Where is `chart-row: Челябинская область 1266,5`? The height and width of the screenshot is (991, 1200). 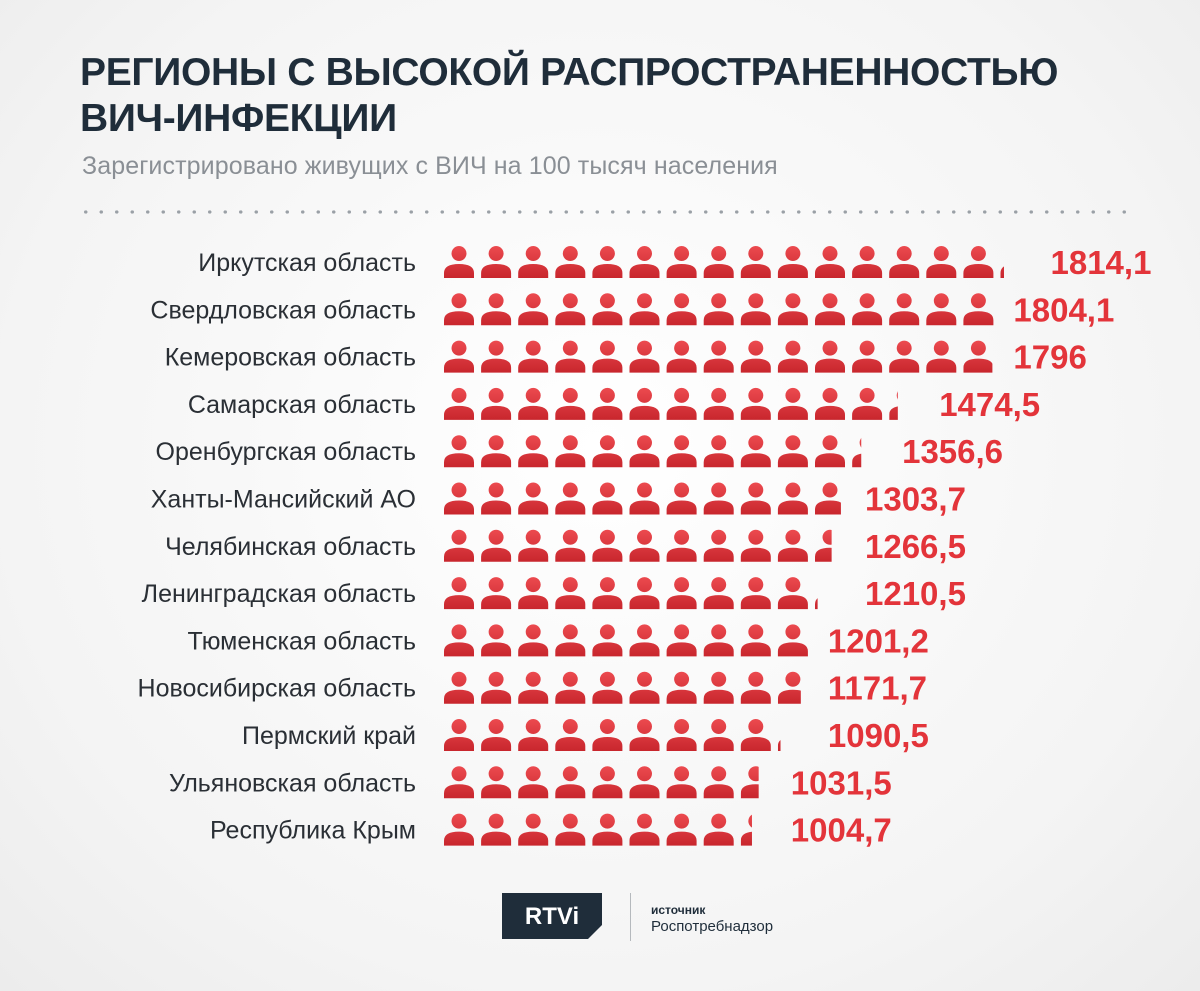 chart-row: Челябинская область 1266,5 is located at coordinates (565, 546).